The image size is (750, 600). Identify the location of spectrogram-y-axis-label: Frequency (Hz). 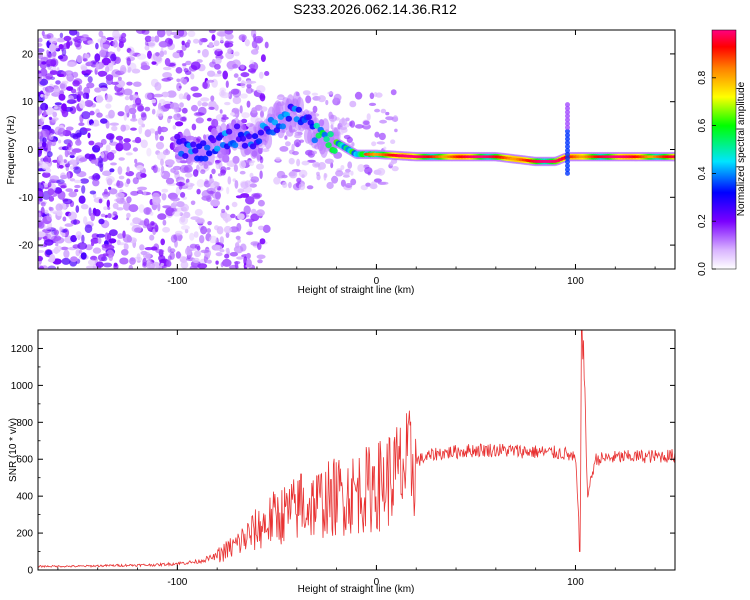
(11, 150).